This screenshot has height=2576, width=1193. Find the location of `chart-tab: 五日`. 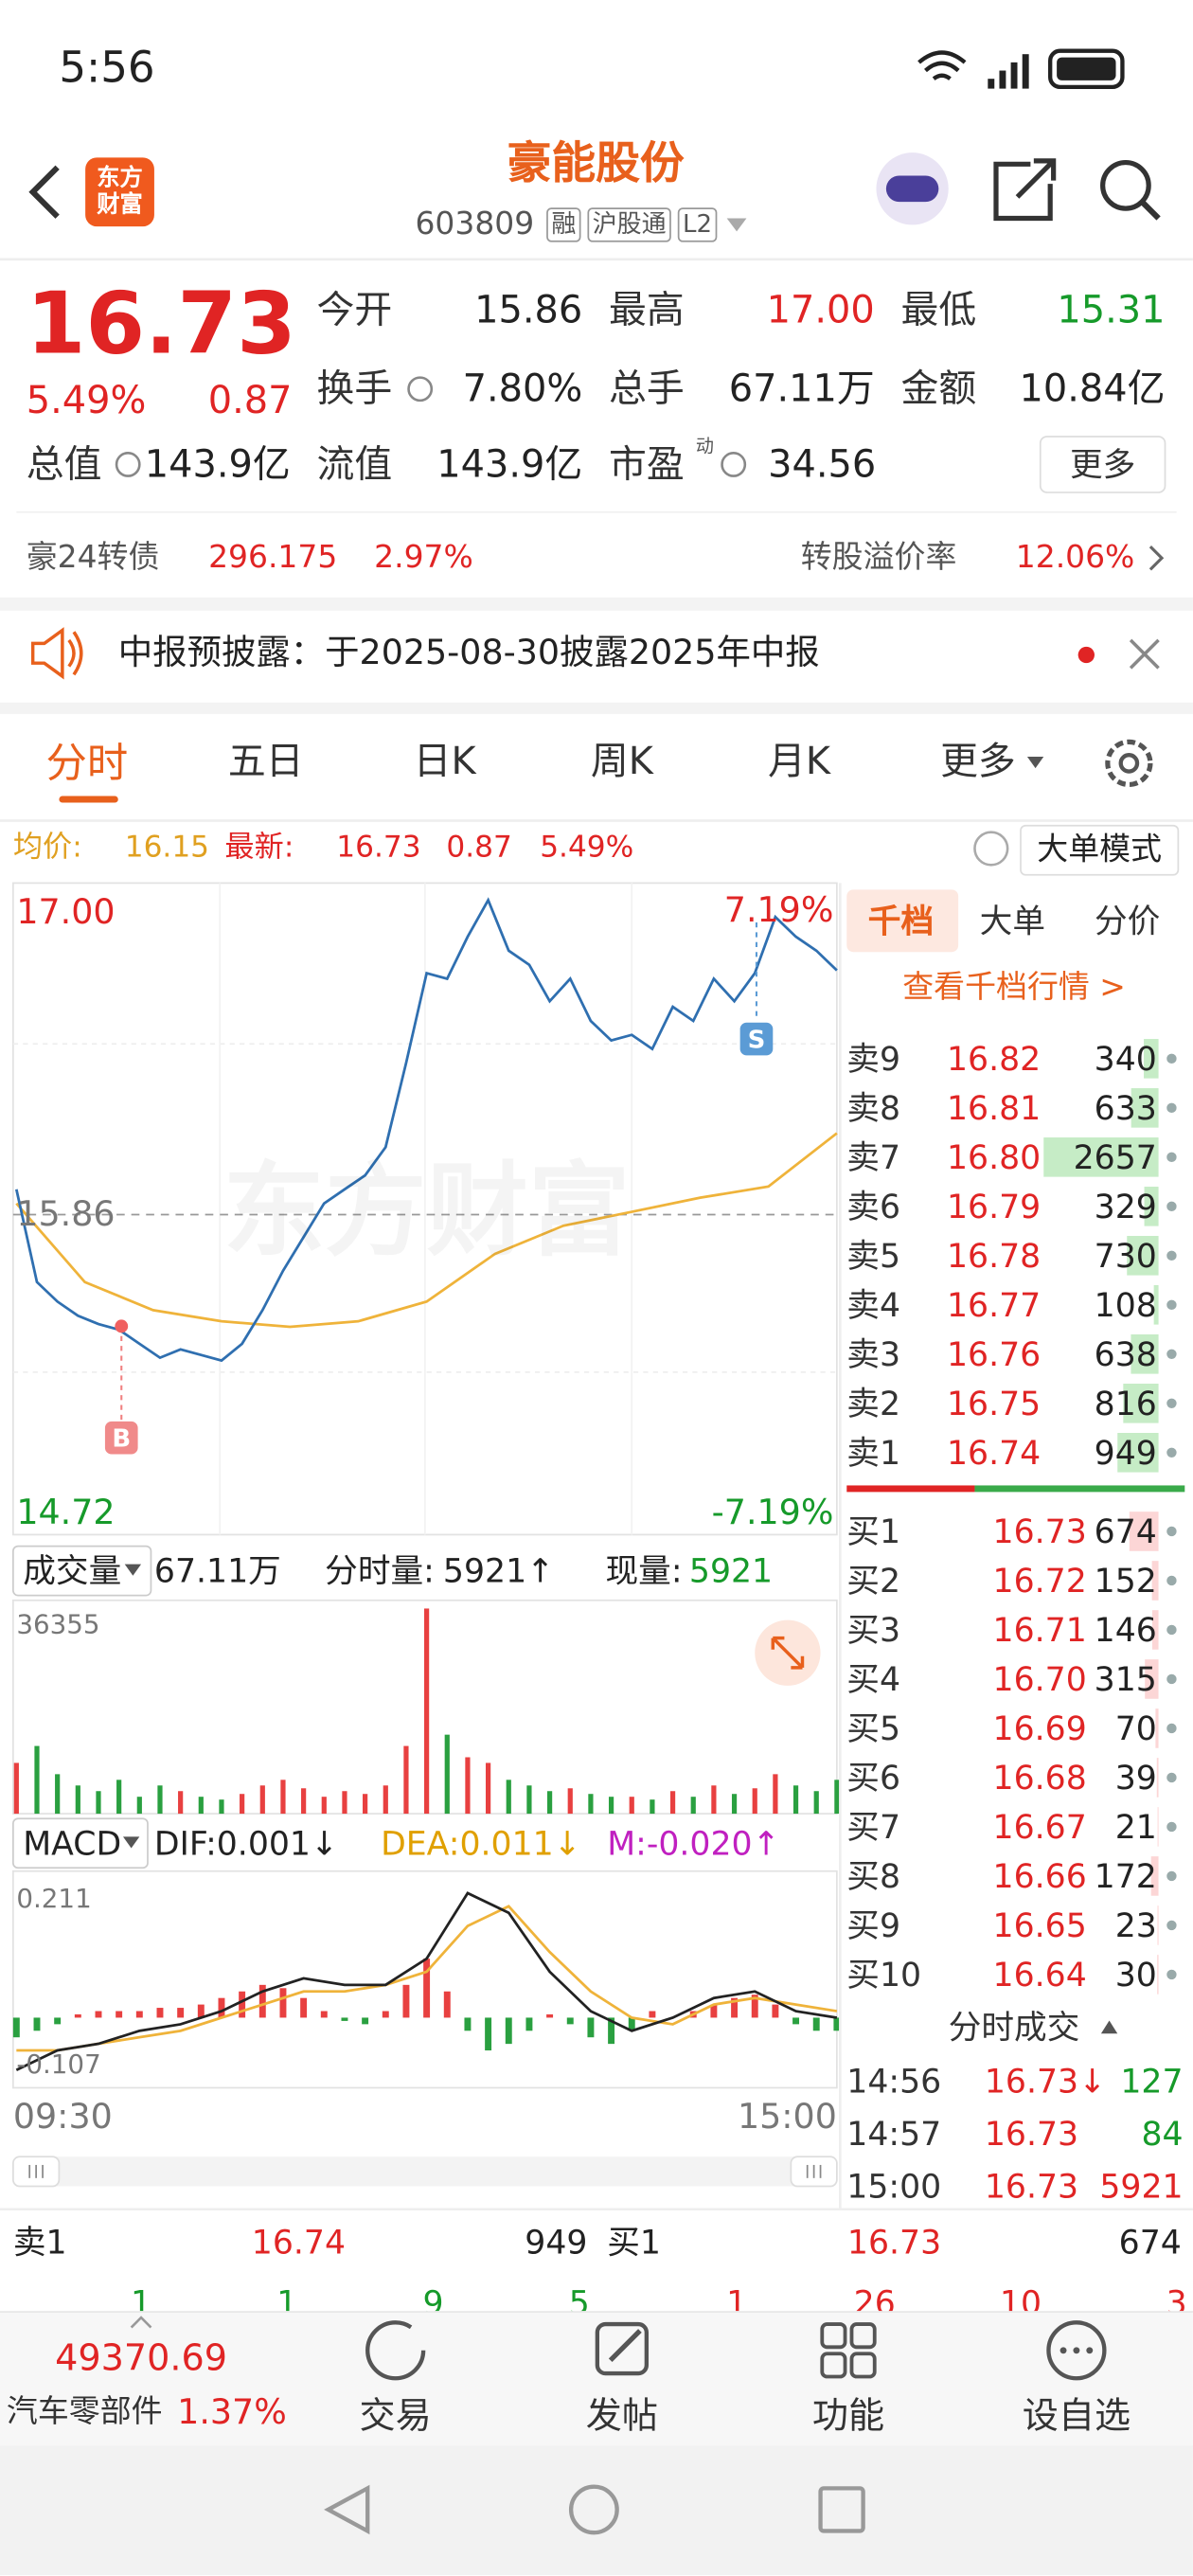

chart-tab: 五日 is located at coordinates (265, 762).